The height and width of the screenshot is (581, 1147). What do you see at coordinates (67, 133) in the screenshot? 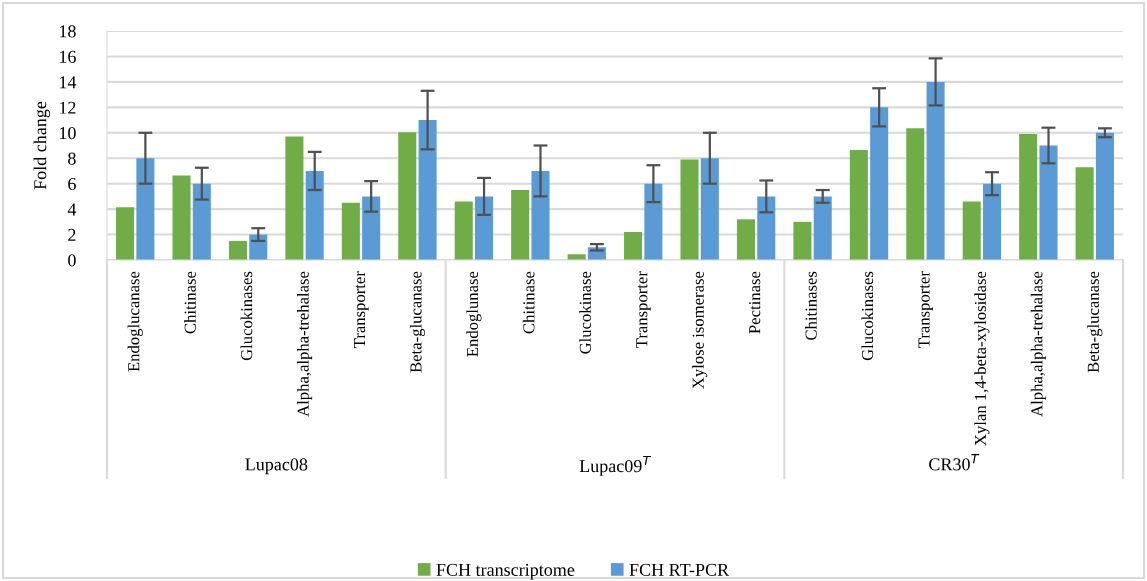
I see `y-tick-label: 10` at bounding box center [67, 133].